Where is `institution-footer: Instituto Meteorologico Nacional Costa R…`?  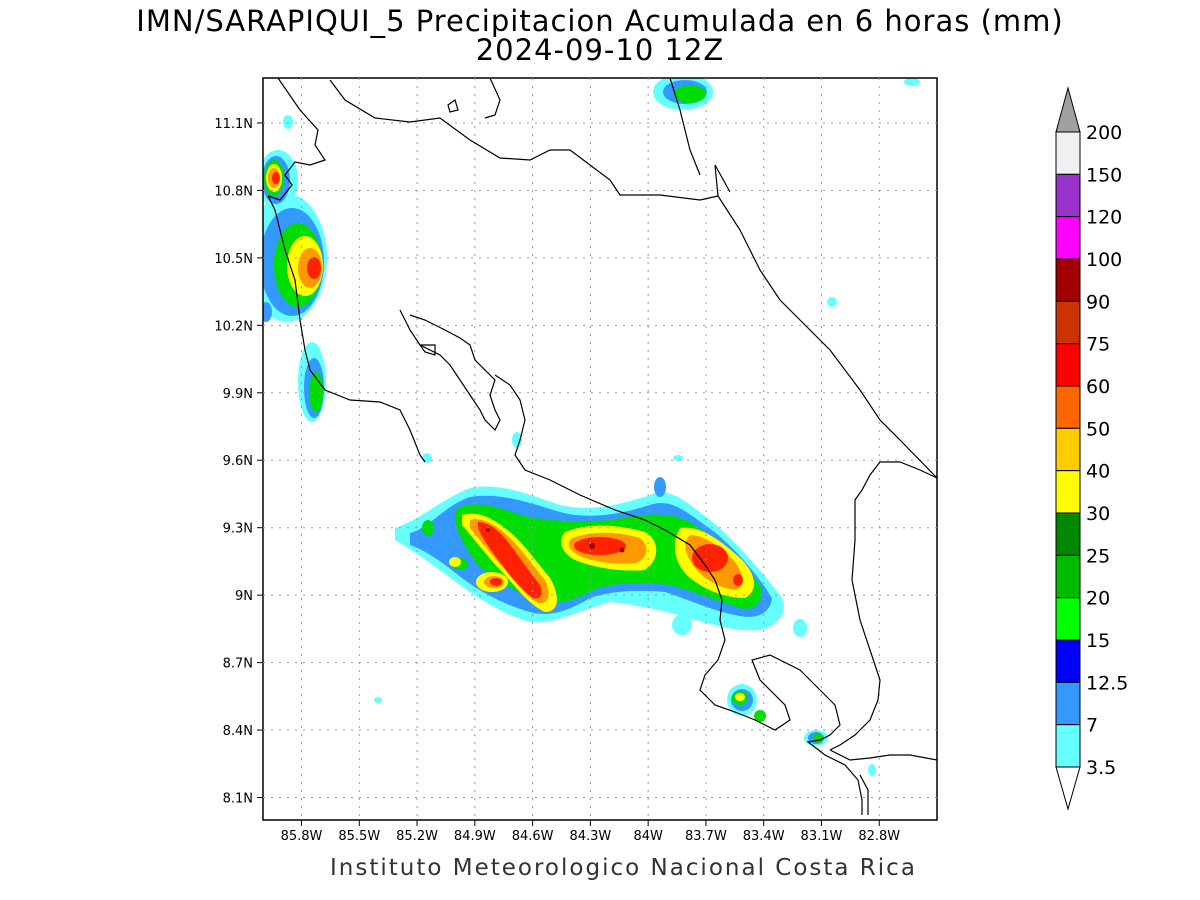
institution-footer: Instituto Meteorologico Nacional Costa R… is located at coordinates (623, 868).